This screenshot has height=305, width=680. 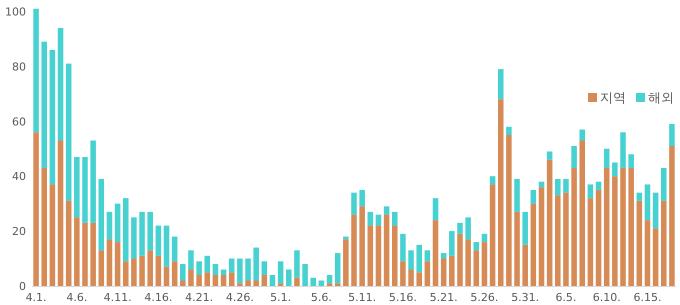 What do you see at coordinates (362, 297) in the screenshot?
I see `x-tick-label: 5.11.` at bounding box center [362, 297].